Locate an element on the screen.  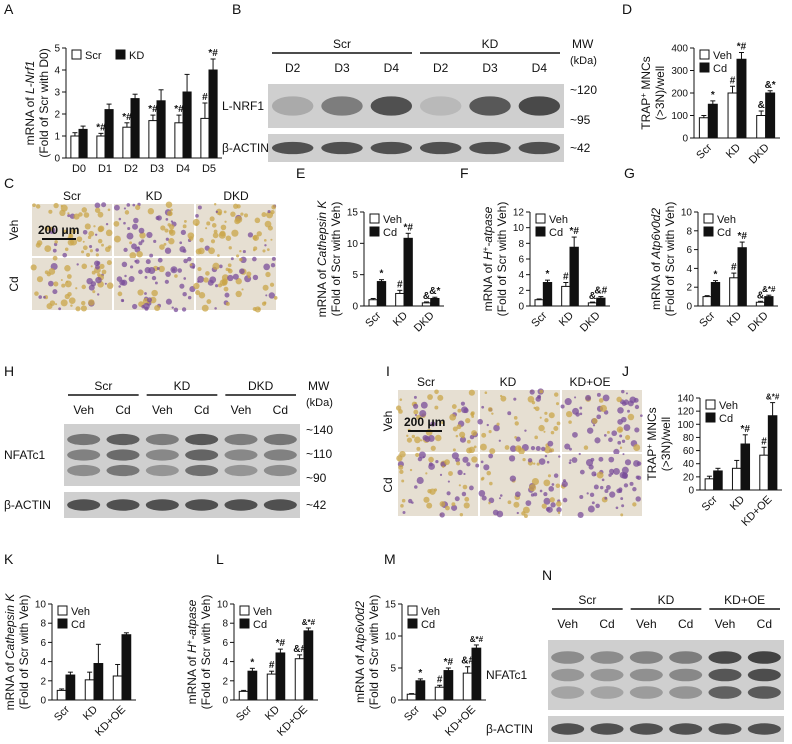
y-tick-label: 300 is located at coordinates (679, 71).